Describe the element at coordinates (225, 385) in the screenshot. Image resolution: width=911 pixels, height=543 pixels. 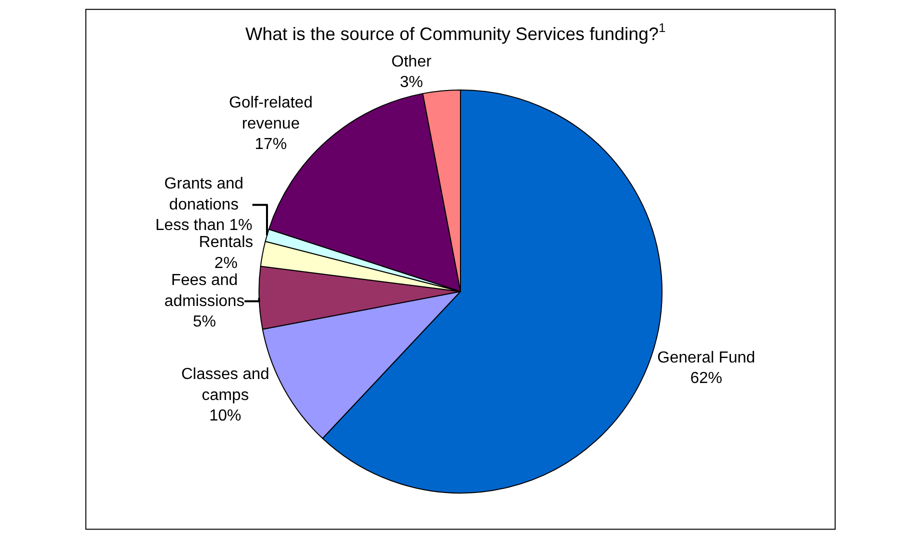
I see `slice-label: Classes and camps` at that location.